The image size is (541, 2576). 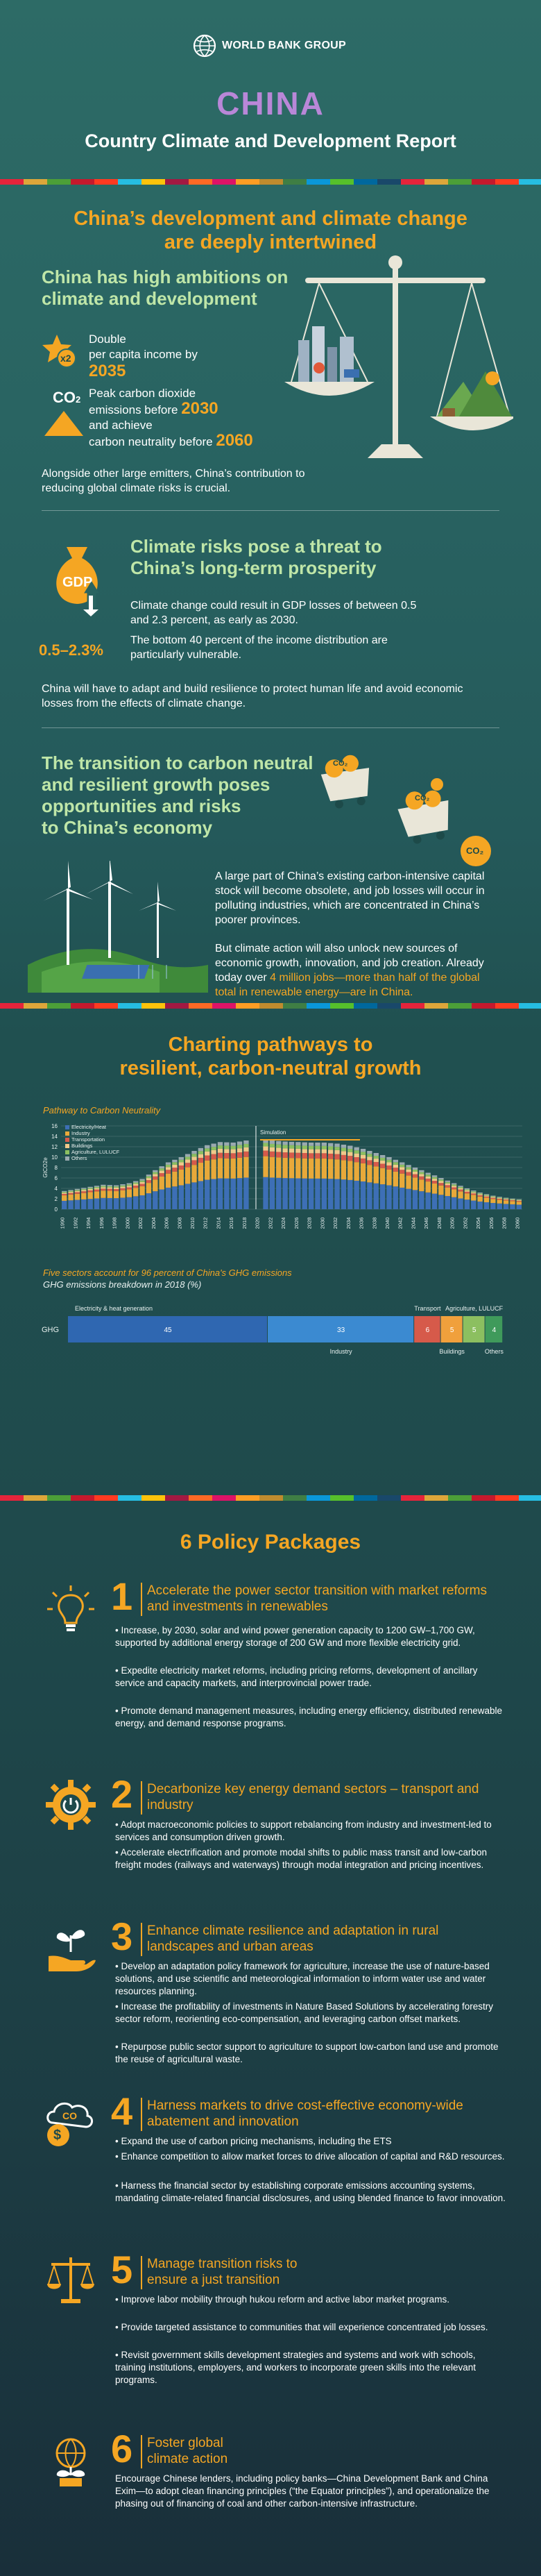 What do you see at coordinates (376, 1196) in the screenshot?
I see `bar-segment-2038-electricity-heat` at bounding box center [376, 1196].